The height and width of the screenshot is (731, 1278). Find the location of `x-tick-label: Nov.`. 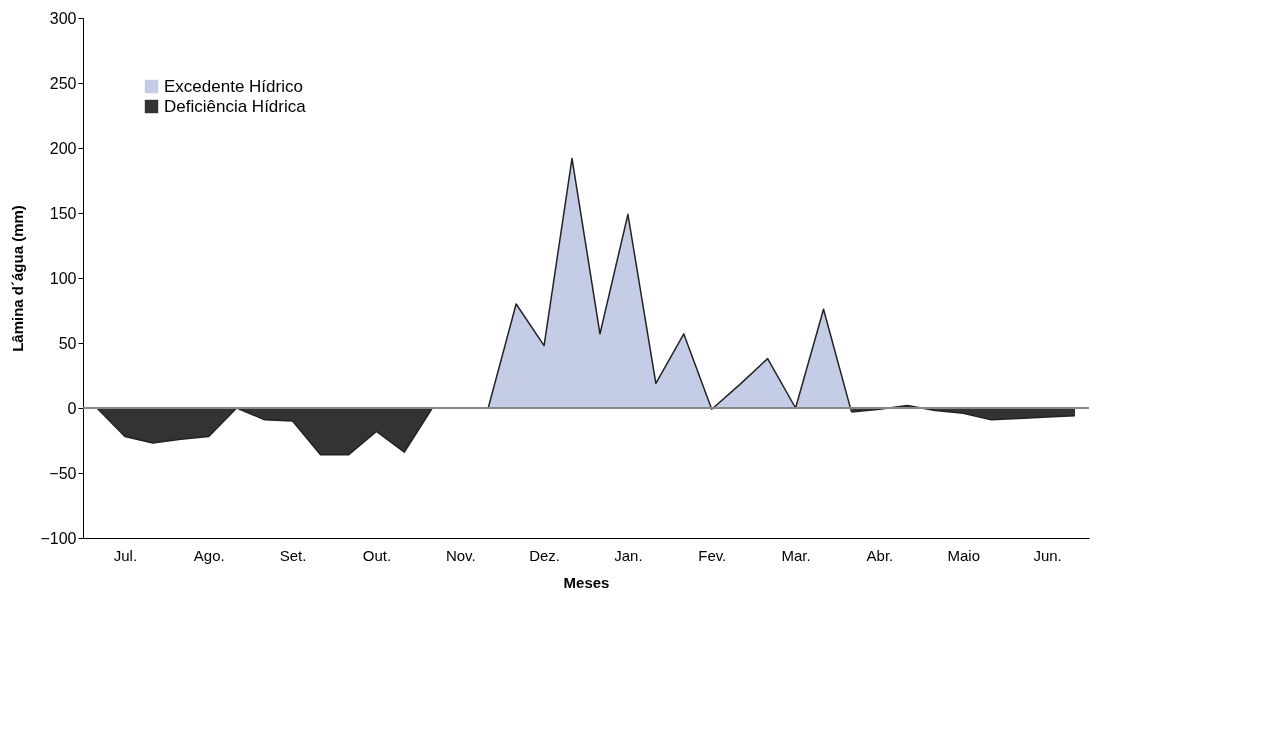

x-tick-label: Nov. is located at coordinates (460, 555).